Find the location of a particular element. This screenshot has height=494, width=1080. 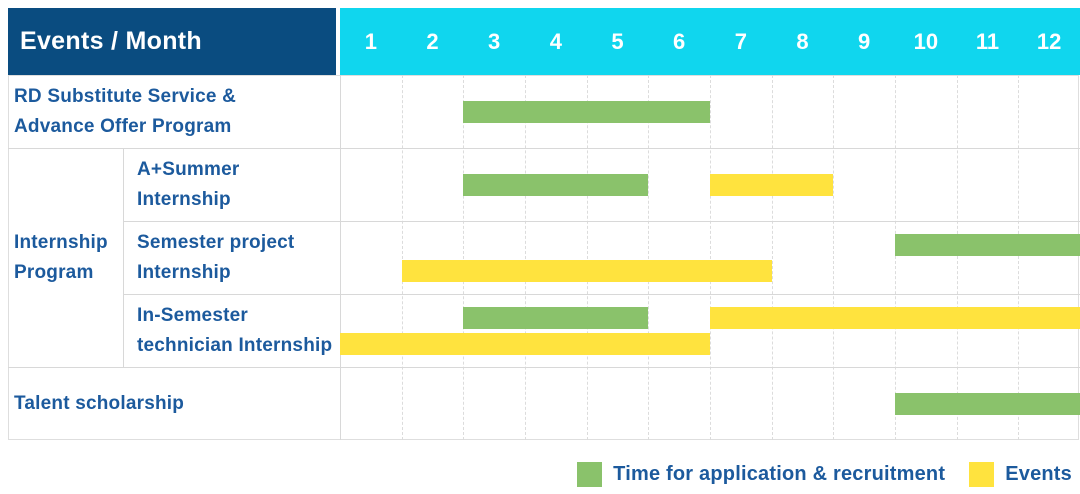

row-label-line: In-Semester is located at coordinates (192, 315).